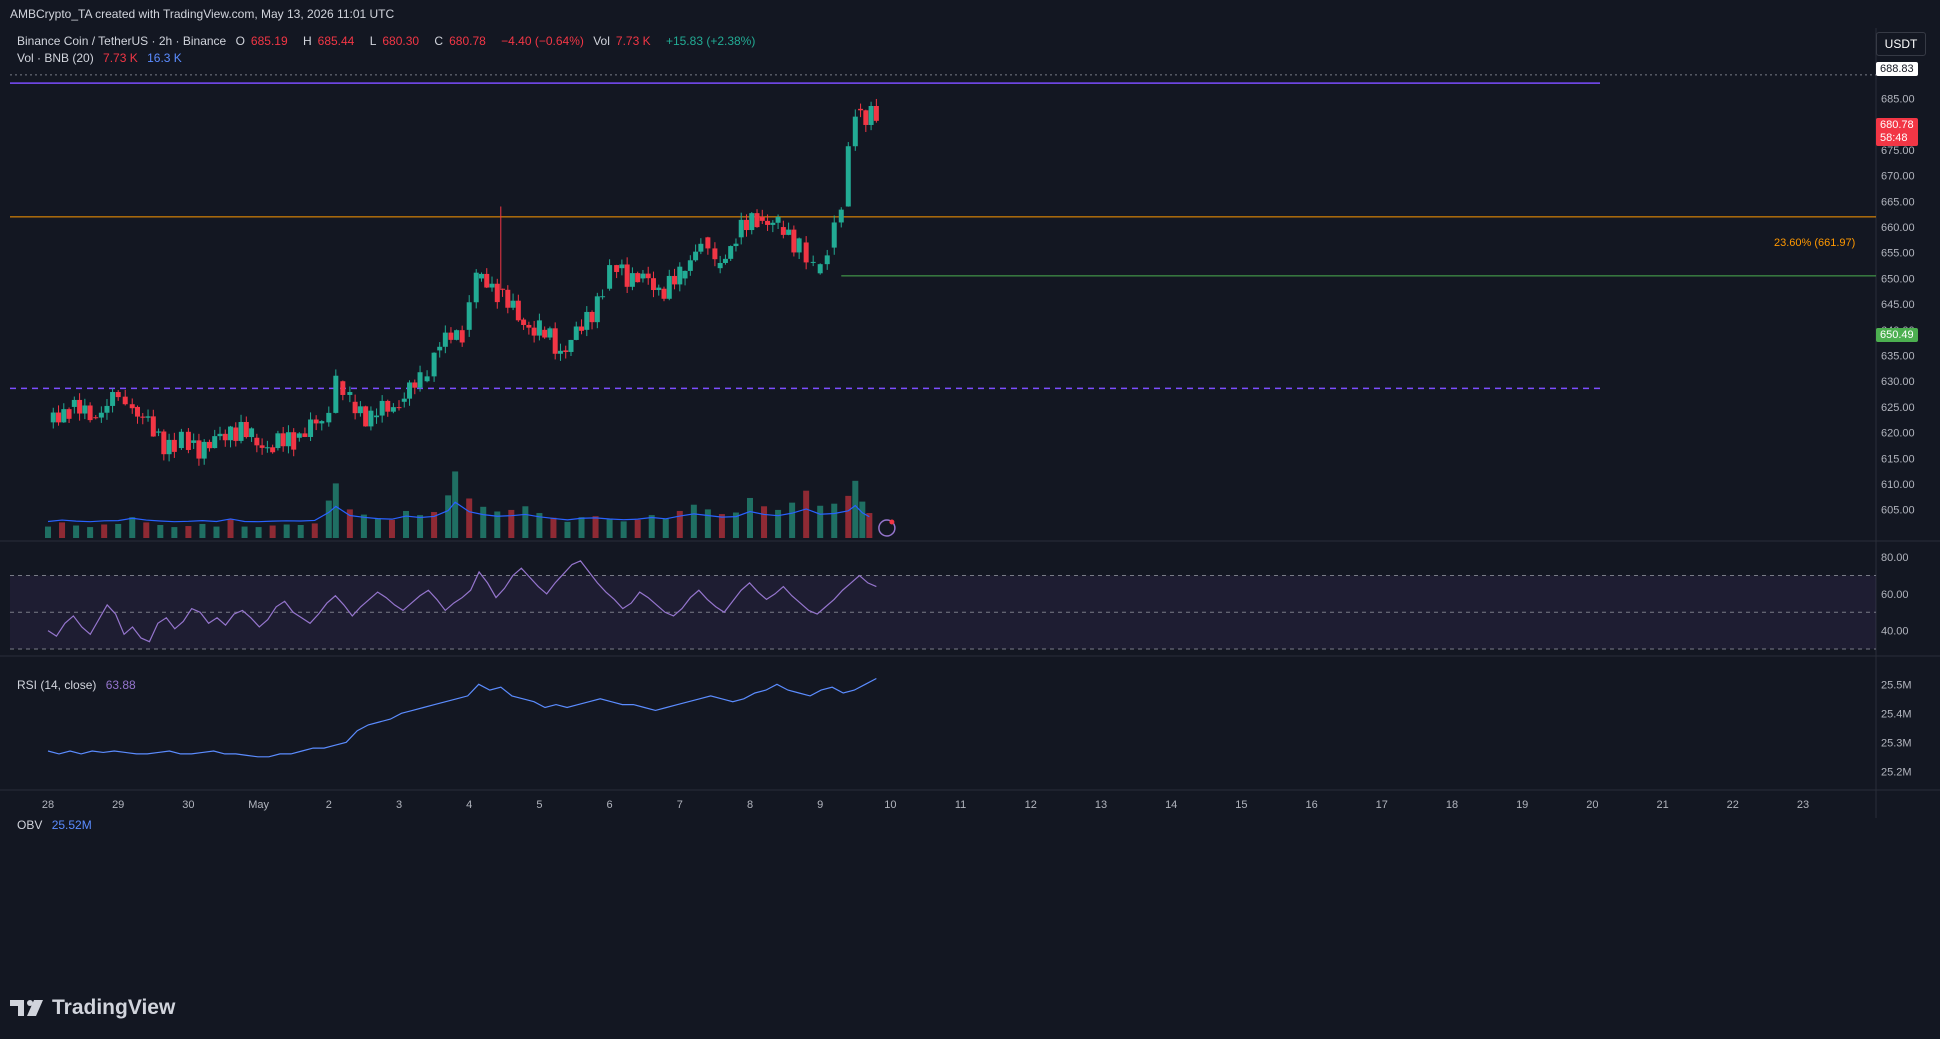 The height and width of the screenshot is (1039, 1940). What do you see at coordinates (710, 41) in the screenshot?
I see `volume-change-value: +15.83 (+2.38%)` at bounding box center [710, 41].